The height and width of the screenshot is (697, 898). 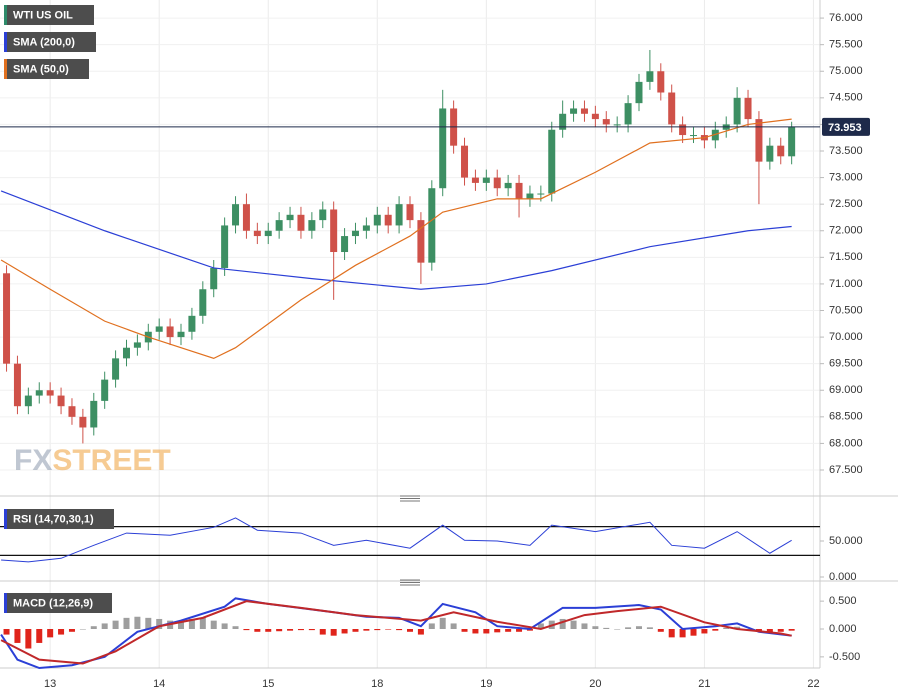 What do you see at coordinates (159, 684) in the screenshot?
I see `x-tick-label: 14` at bounding box center [159, 684].